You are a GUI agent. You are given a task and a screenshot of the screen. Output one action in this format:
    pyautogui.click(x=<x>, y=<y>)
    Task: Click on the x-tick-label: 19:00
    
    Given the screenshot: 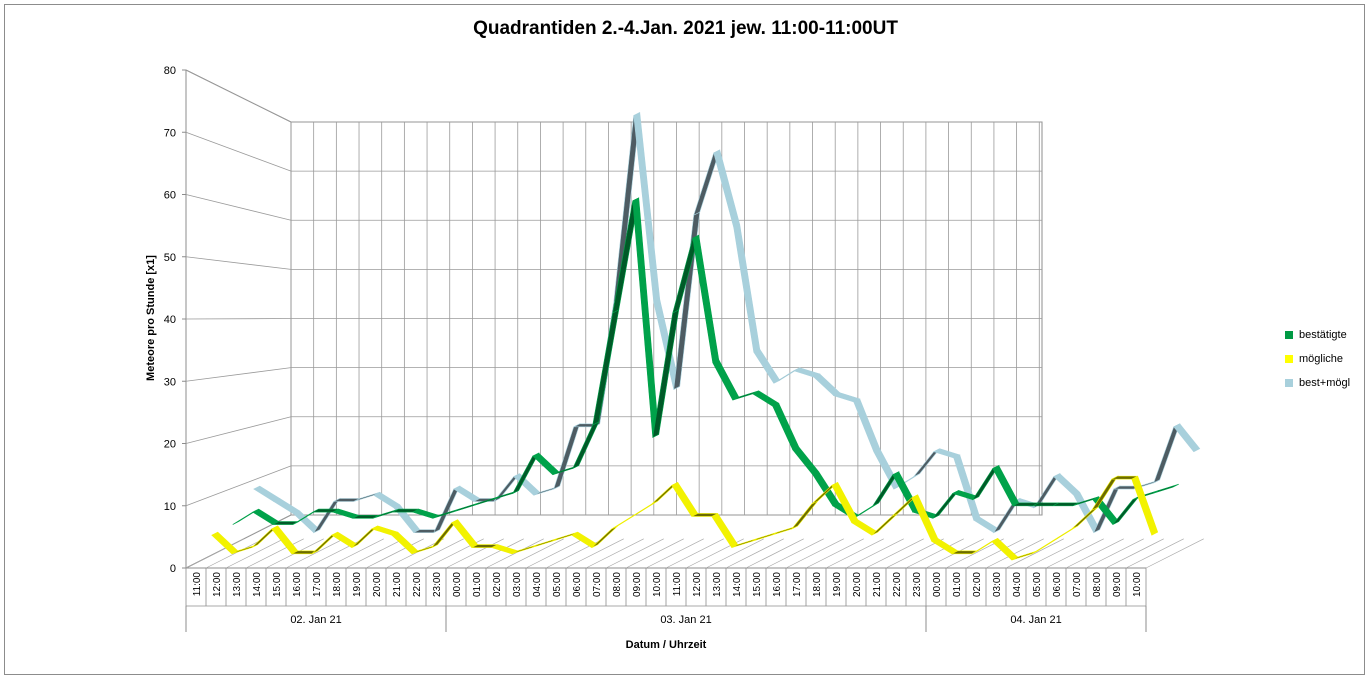 What is the action you would take?
    pyautogui.click(x=357, y=584)
    